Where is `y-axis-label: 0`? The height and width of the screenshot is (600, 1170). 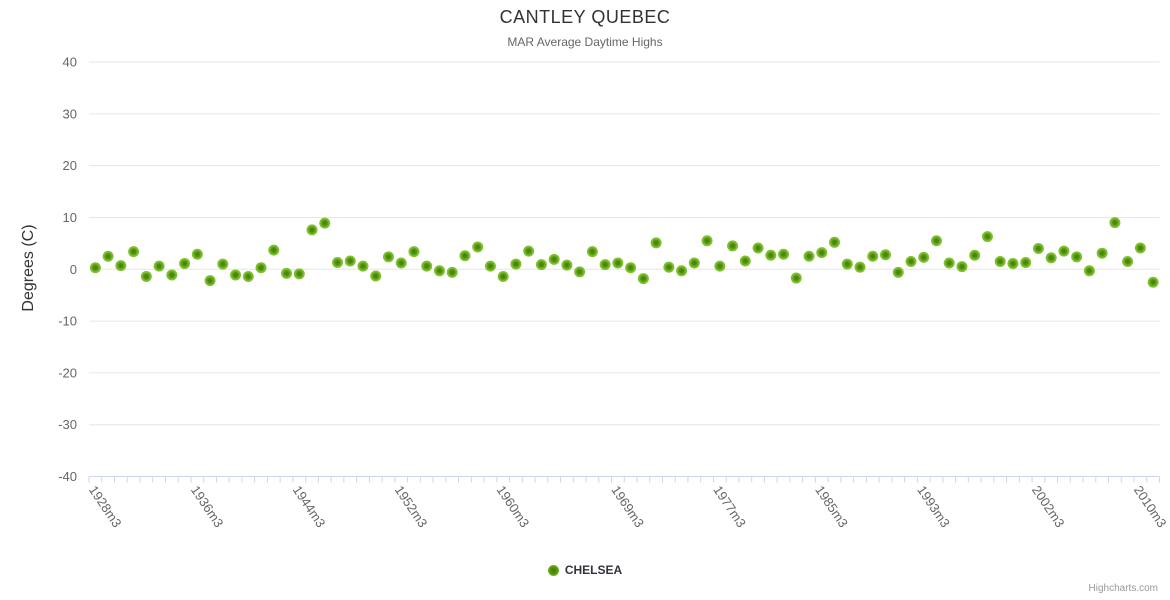 y-axis-label: 0 is located at coordinates (73, 269).